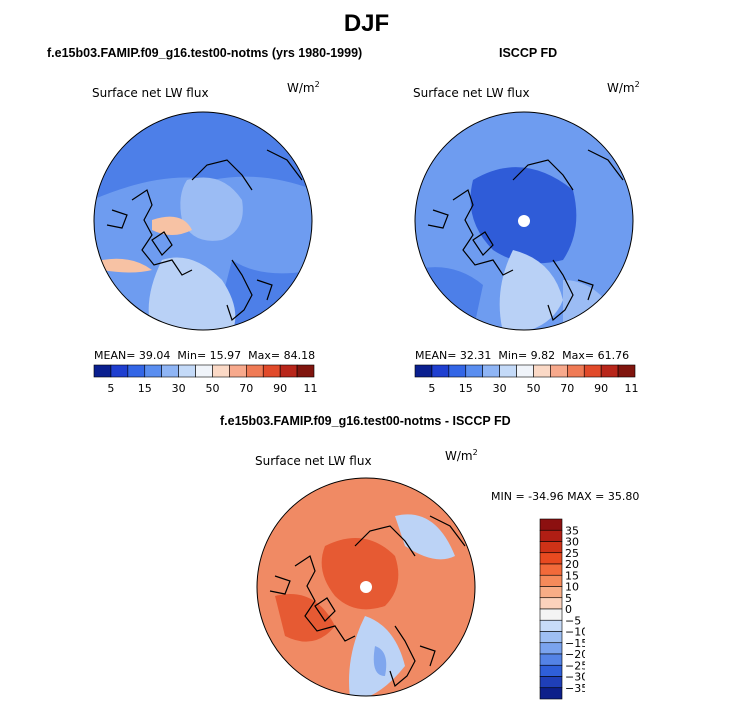 The image size is (733, 708). Describe the element at coordinates (623, 87) in the screenshot. I see `panel2-units: W/m2` at that location.